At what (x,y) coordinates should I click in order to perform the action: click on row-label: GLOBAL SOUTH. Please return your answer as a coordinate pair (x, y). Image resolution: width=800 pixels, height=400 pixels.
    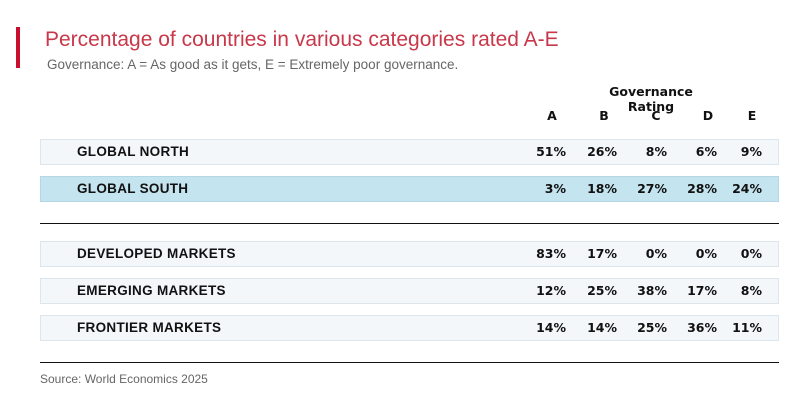
    Looking at the image, I should click on (133, 188).